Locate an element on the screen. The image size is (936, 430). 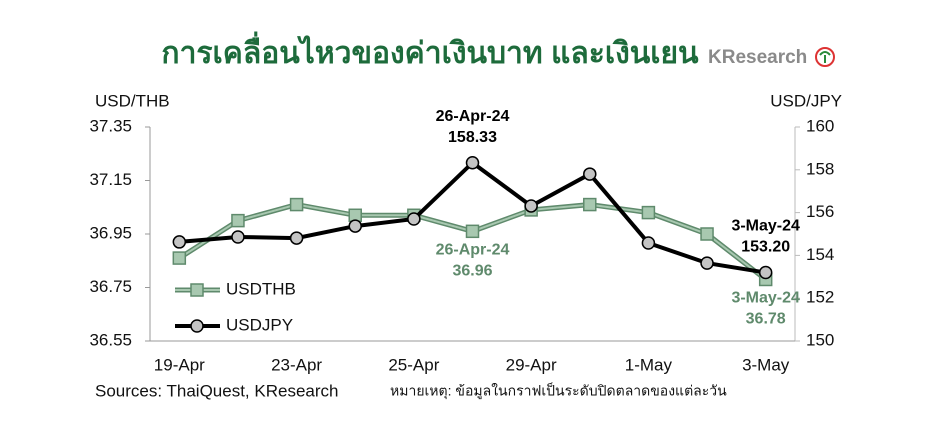
x-tick-label: 25-Apr is located at coordinates (413, 364).